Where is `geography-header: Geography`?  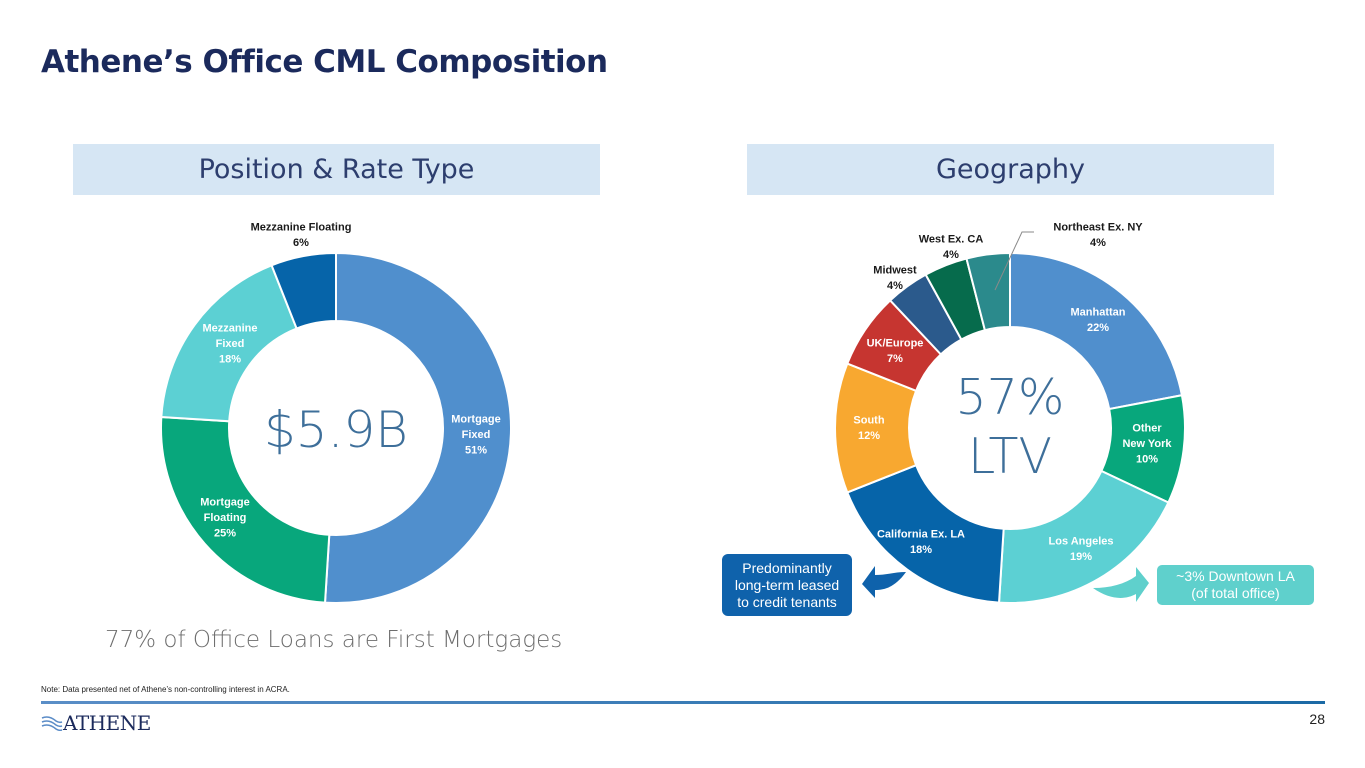
geography-header: Geography is located at coordinates (1010, 169).